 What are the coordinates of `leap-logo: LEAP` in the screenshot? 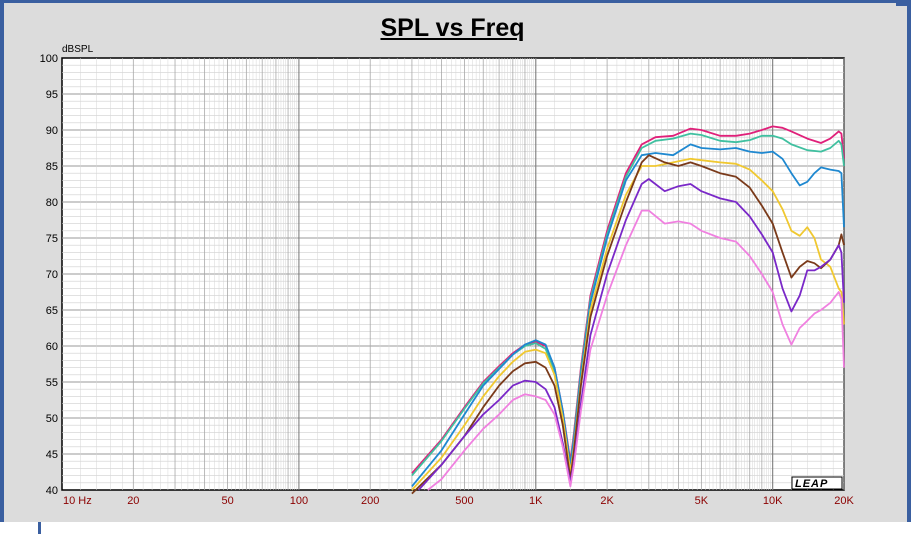 It's located at (817, 483).